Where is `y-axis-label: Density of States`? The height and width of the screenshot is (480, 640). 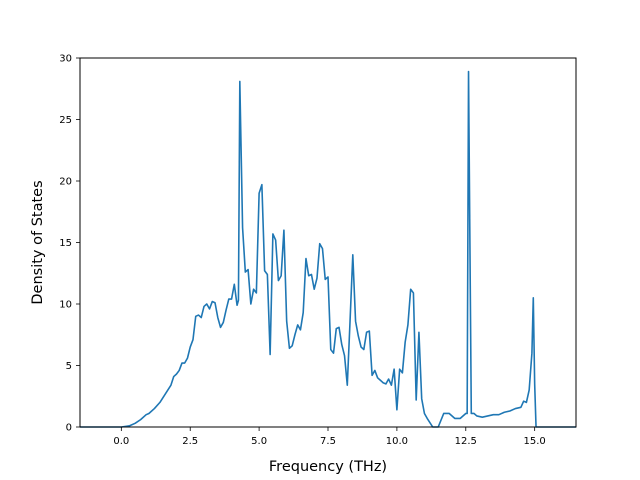 y-axis-label: Density of States is located at coordinates (38, 242).